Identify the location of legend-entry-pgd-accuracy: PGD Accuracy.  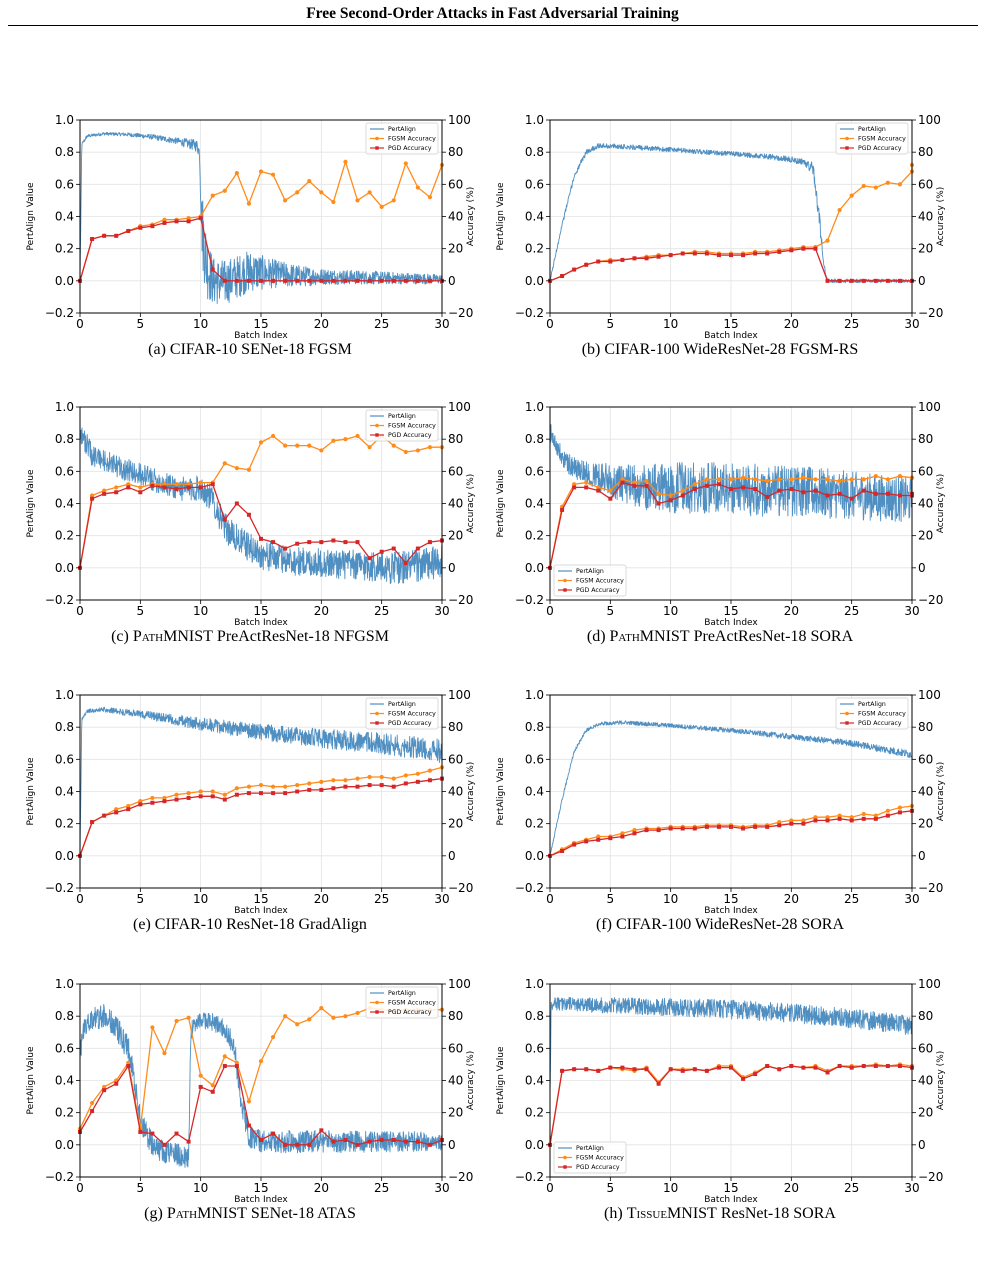
(598, 1167).